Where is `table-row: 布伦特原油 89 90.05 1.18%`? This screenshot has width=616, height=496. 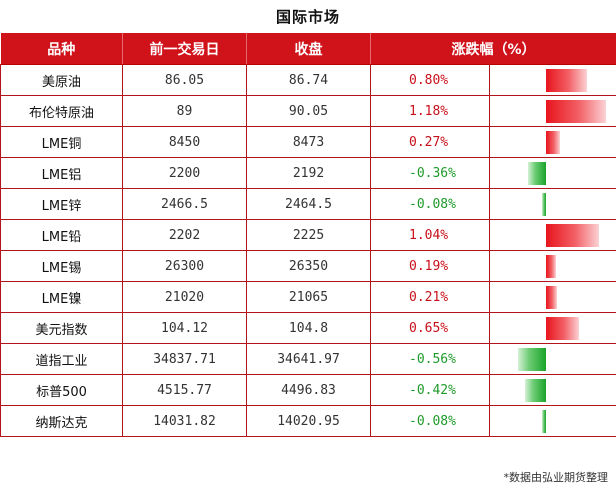
table-row: 布伦特原油 89 90.05 1.18% is located at coordinates (308, 111).